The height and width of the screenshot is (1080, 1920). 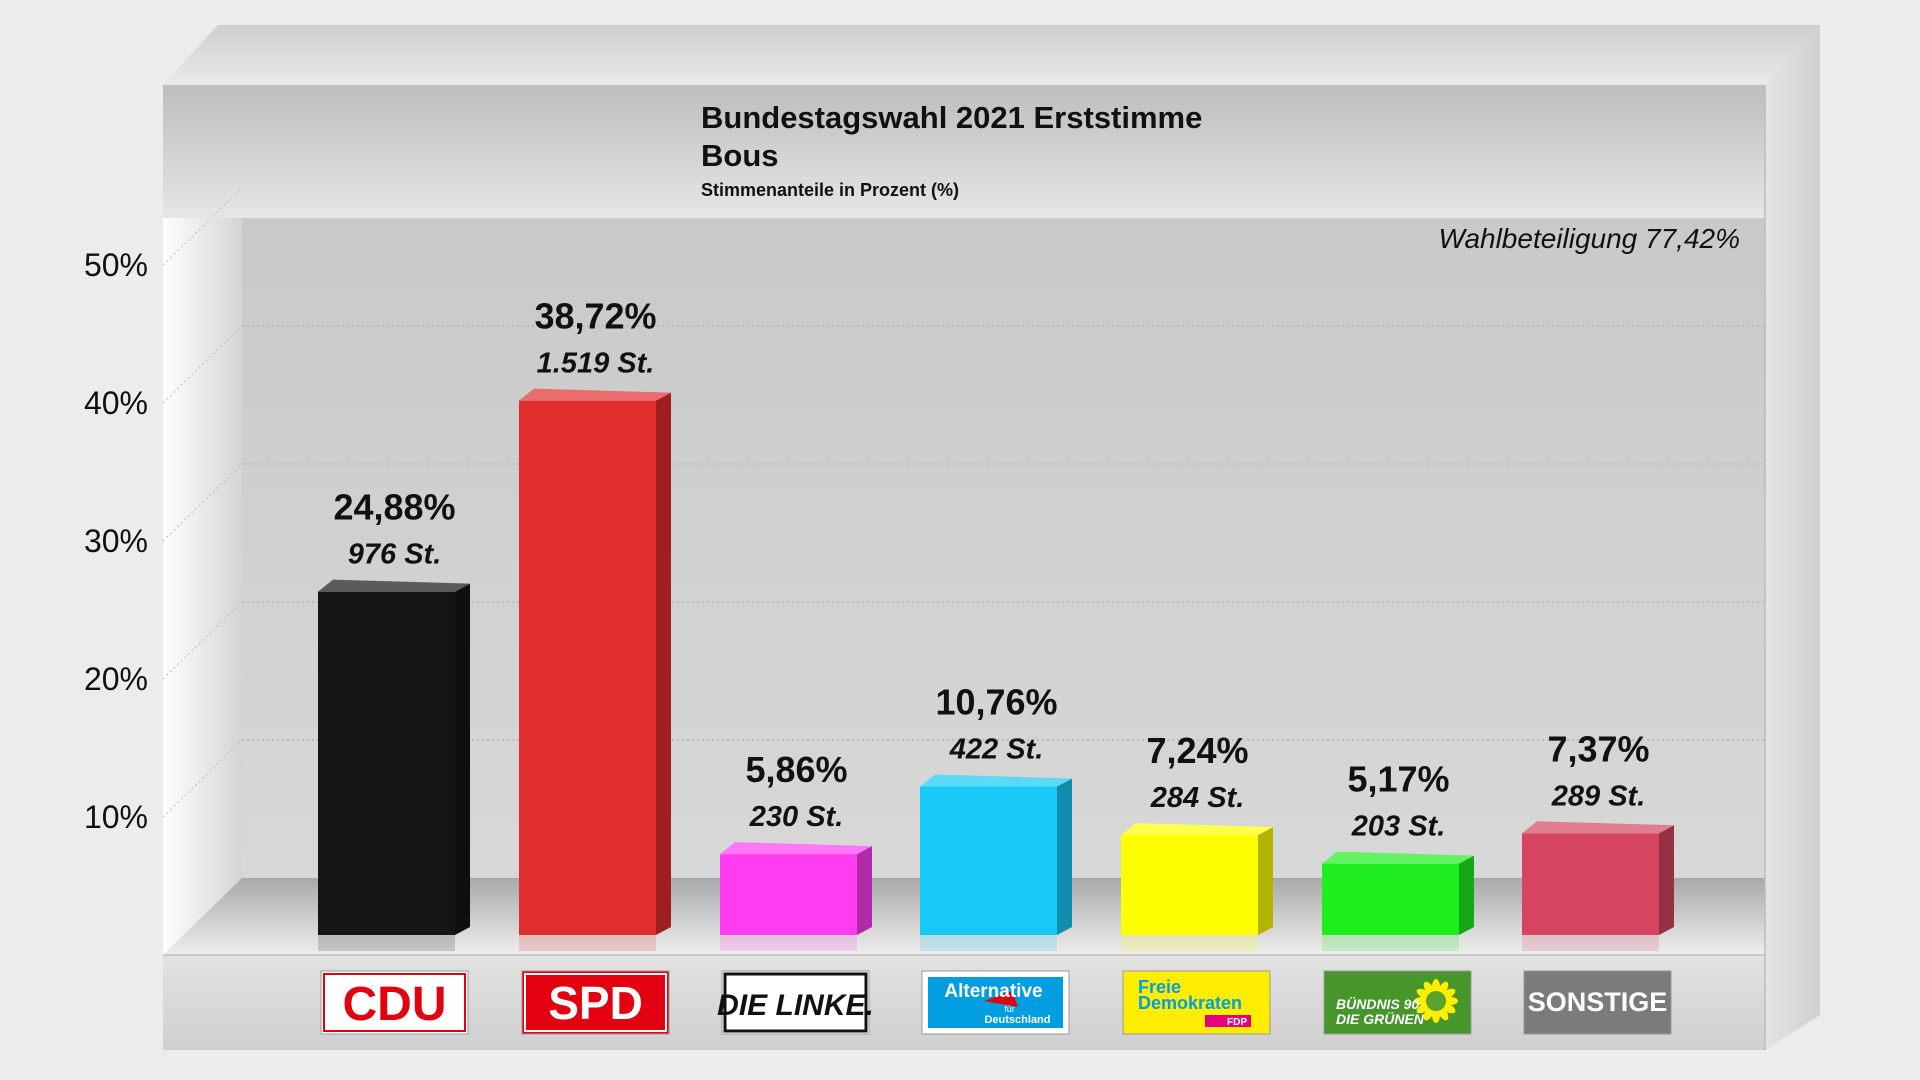 I want to click on party-logo: CDU, so click(x=394, y=1002).